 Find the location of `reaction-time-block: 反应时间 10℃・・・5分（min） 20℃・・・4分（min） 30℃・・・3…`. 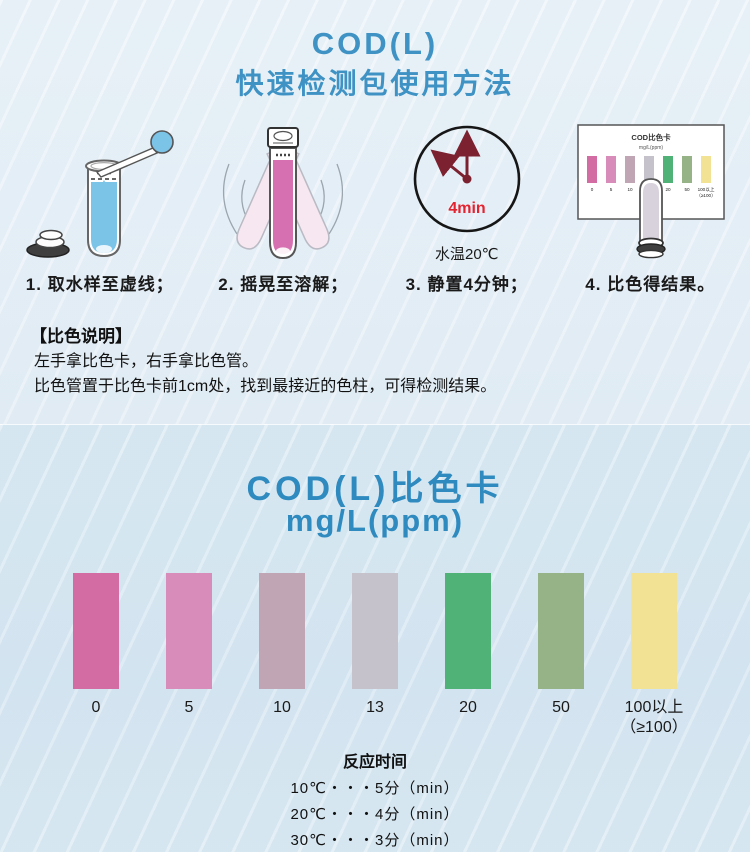

reaction-time-block: 反应时间 10℃・・・5分（min） 20℃・・・4分（min） 30℃・・・3… is located at coordinates (375, 800).